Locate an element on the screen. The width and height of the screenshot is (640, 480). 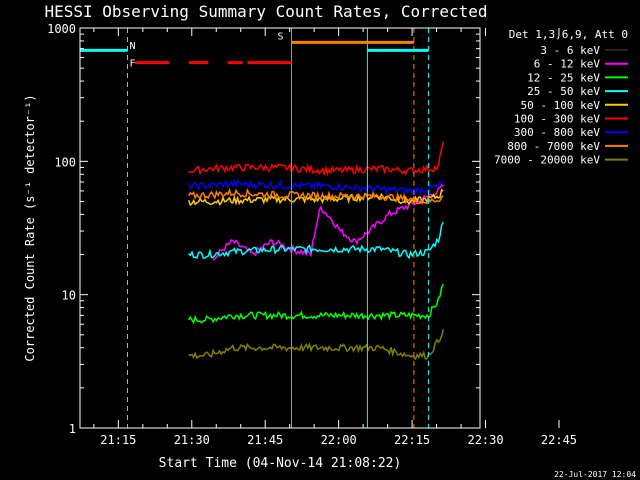
x-tick-label-3: 22:00 is located at coordinates (339, 440).